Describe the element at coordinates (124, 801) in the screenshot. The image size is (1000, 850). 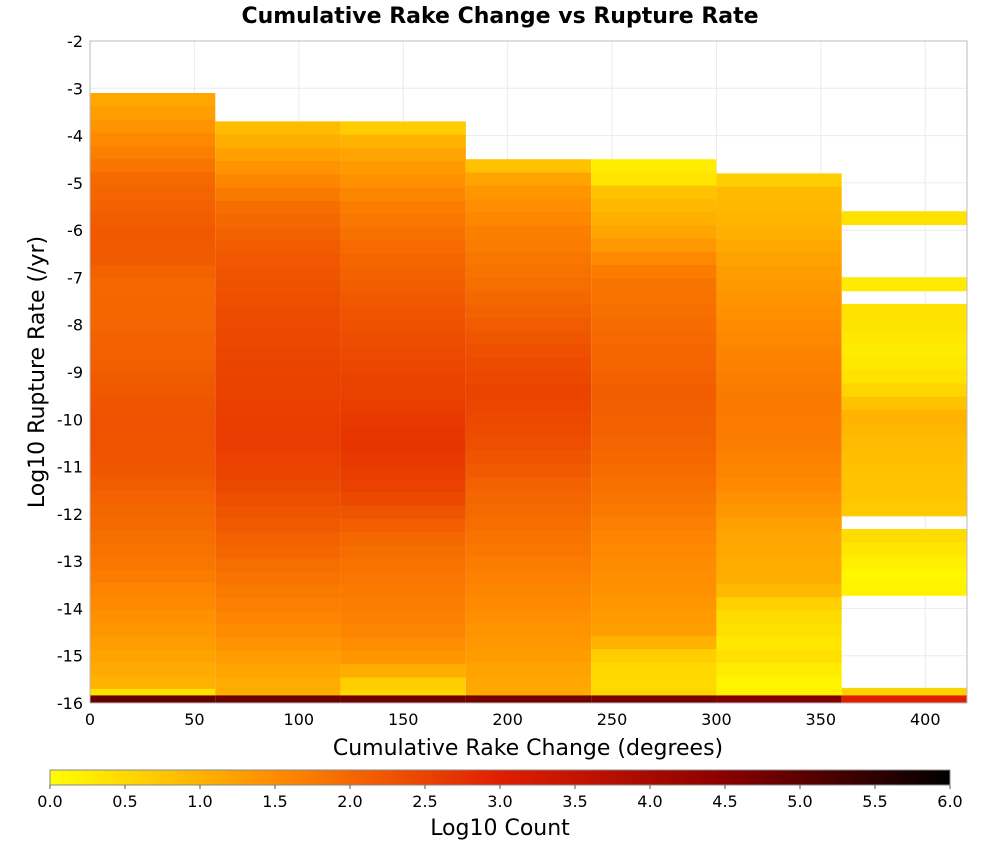
I see `colorbar-tick-label: 0.5` at that location.